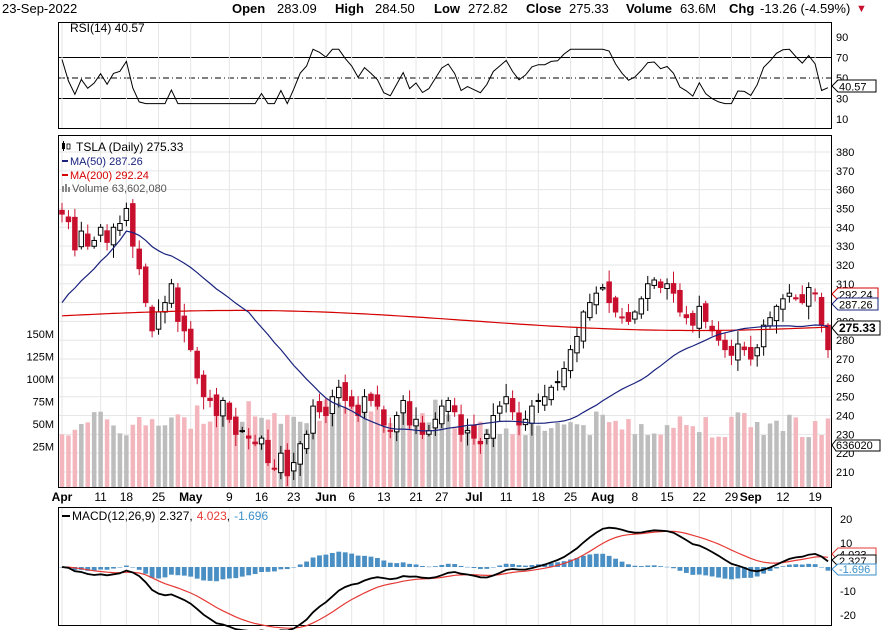 The image size is (882, 630). Describe the element at coordinates (445, 76) in the screenshot. I see `rsi-line` at that location.